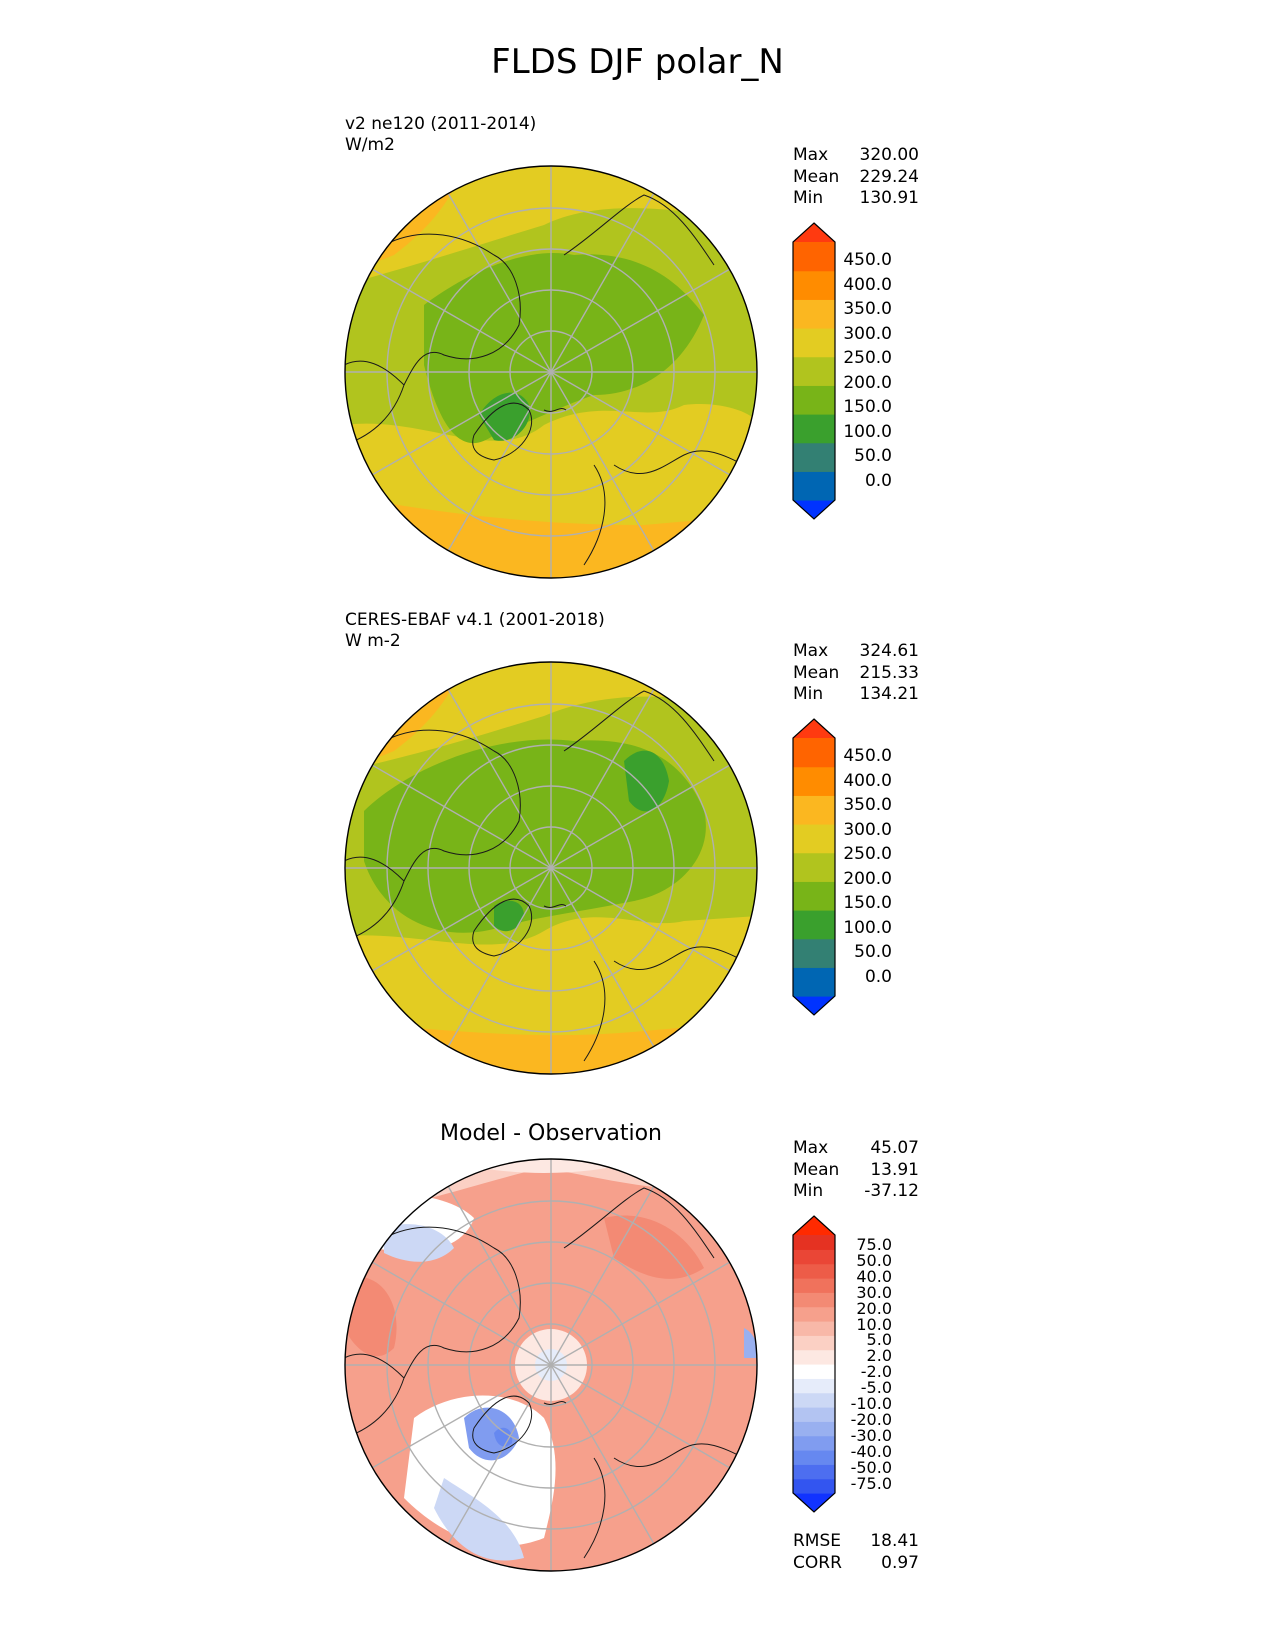 Image resolution: width=1275 pixels, height=1650 pixels. Describe the element at coordinates (441, 124) in the screenshot. I see `panel-1-title-line1: v2 ne120 (2011-2014)` at that location.